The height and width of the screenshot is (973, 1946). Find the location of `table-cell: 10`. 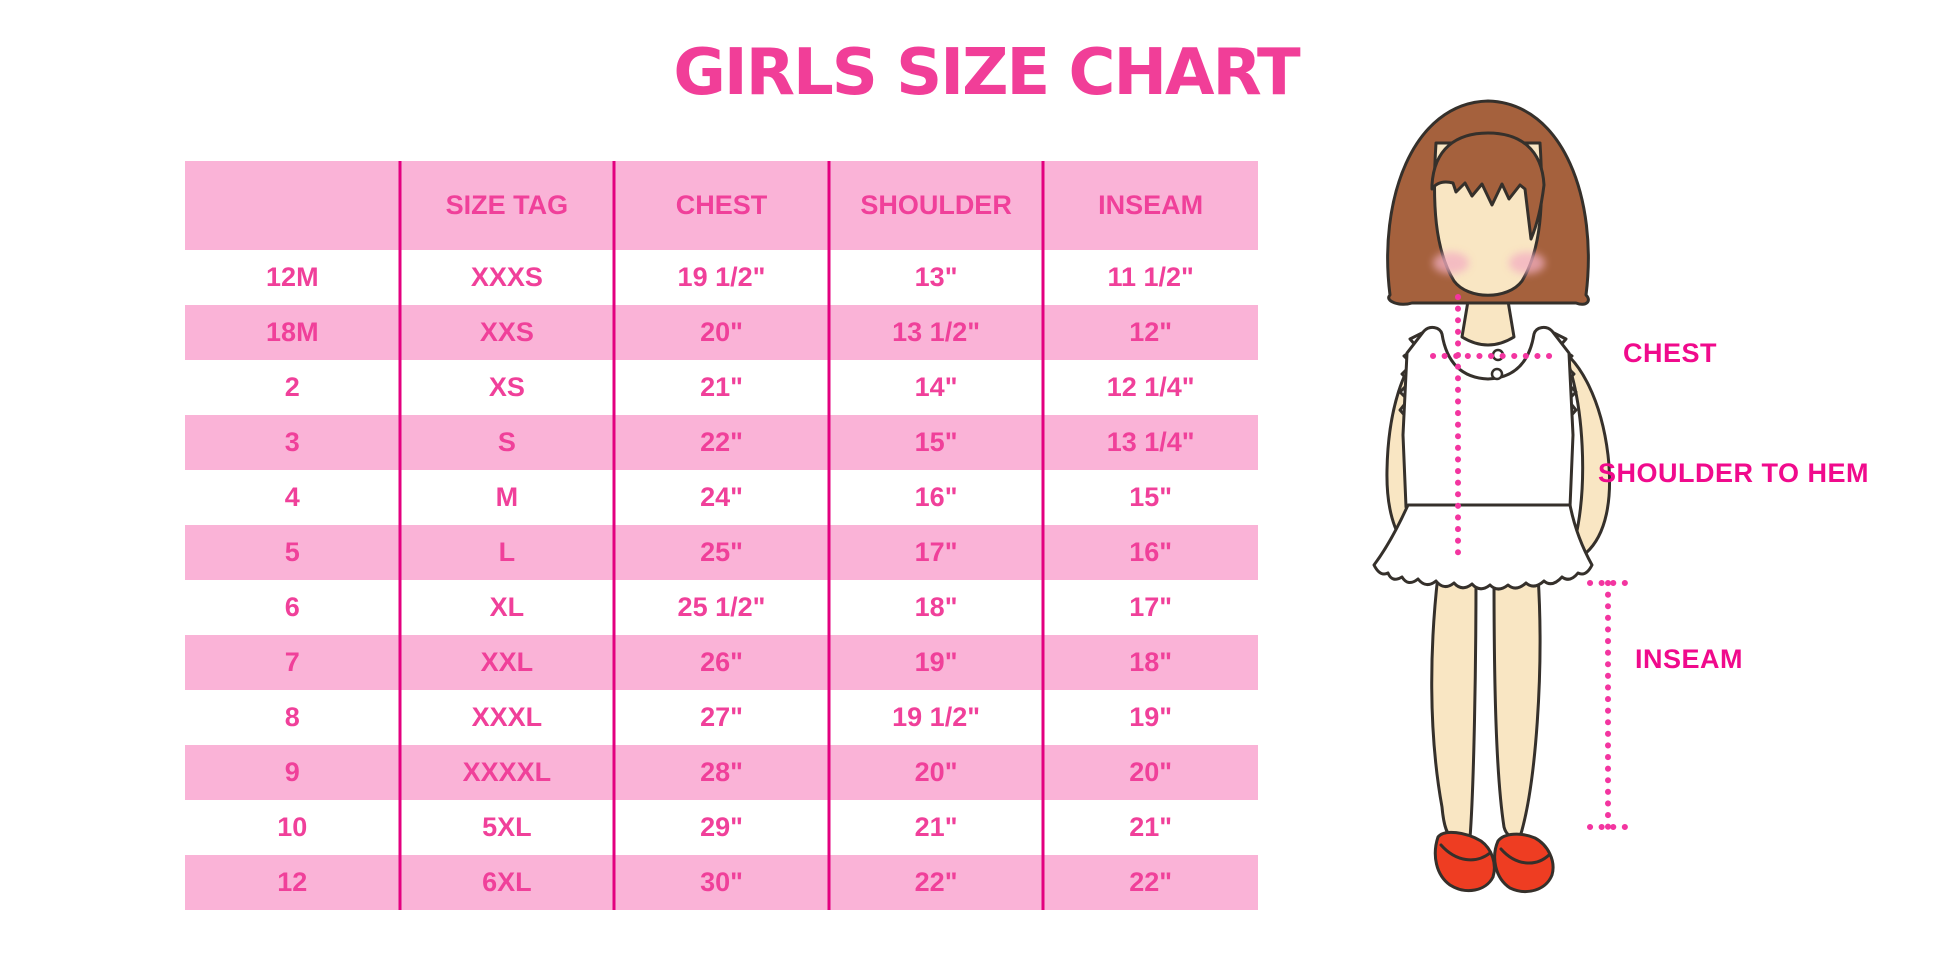

table-cell: 10 is located at coordinates (292, 827).